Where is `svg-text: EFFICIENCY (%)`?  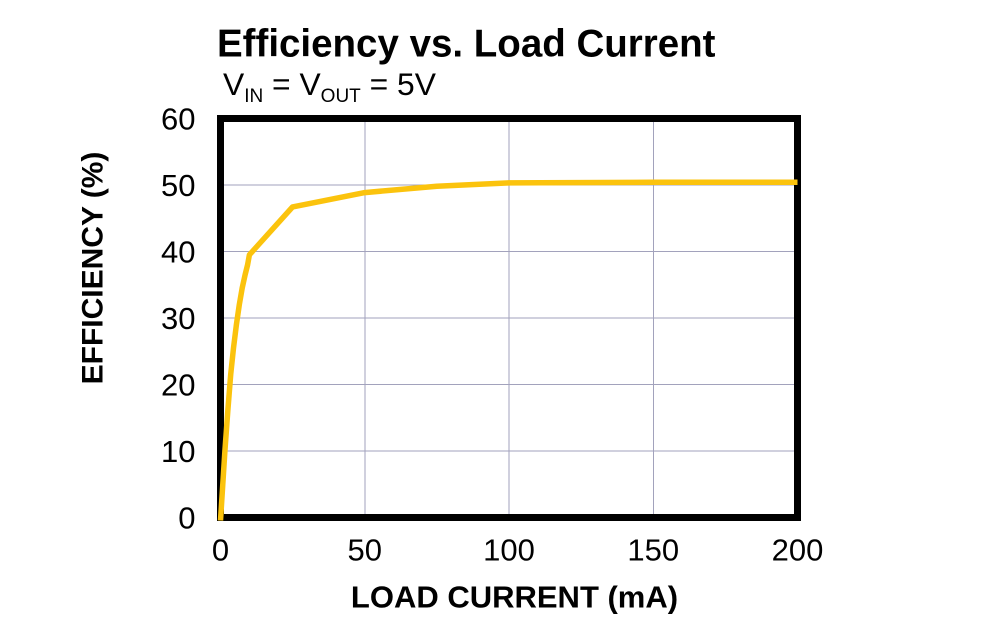 svg-text: EFFICIENCY (%) is located at coordinates (92, 268).